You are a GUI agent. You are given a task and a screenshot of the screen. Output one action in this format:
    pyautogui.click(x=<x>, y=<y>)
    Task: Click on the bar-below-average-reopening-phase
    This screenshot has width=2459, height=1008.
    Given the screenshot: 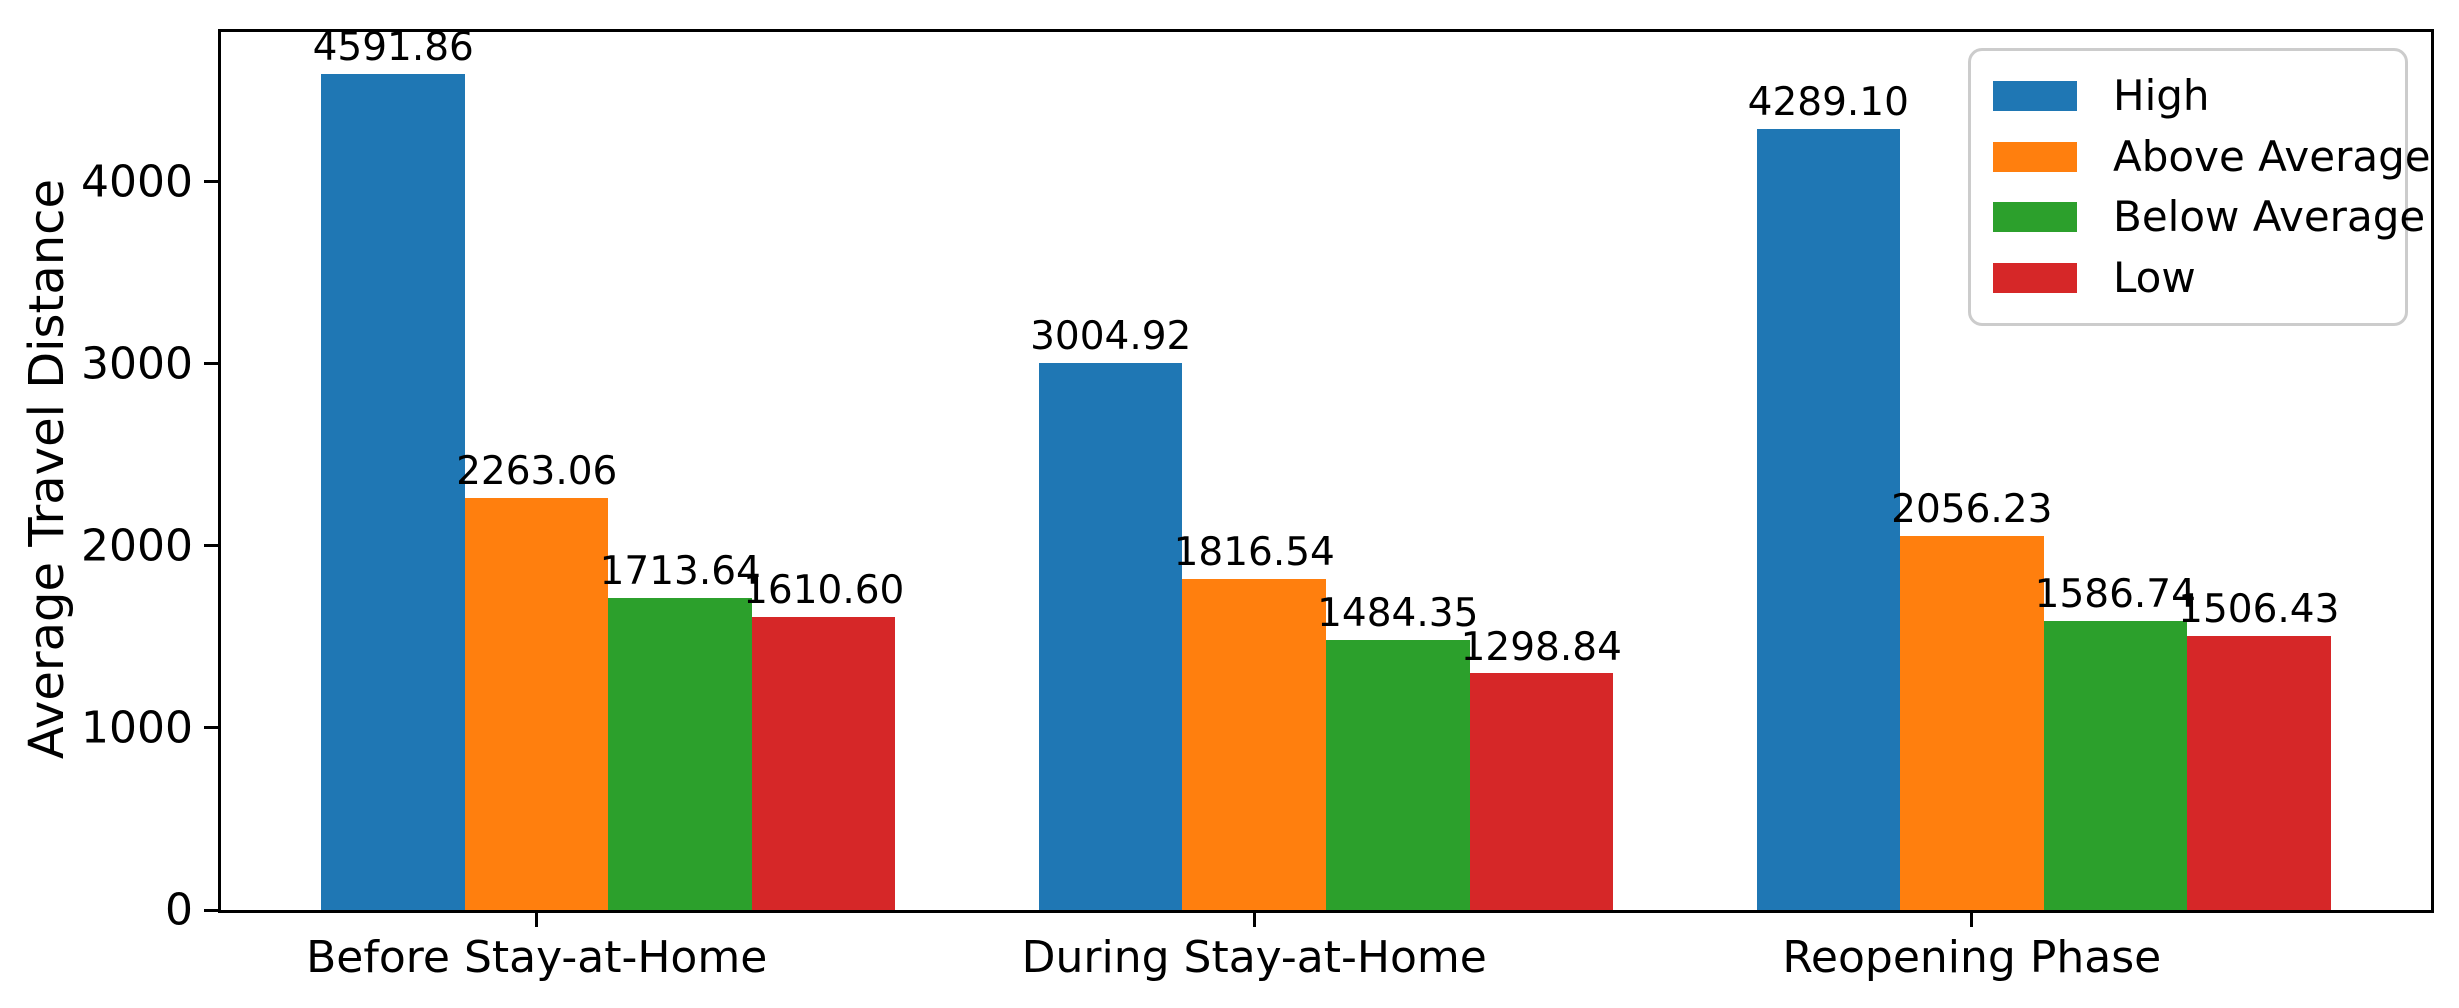 What is the action you would take?
    pyautogui.click(x=2115, y=765)
    